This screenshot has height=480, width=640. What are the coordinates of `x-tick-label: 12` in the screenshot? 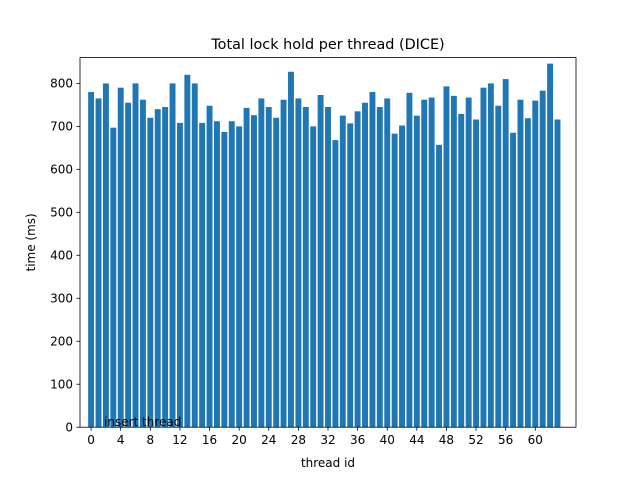 It's located at (179, 440).